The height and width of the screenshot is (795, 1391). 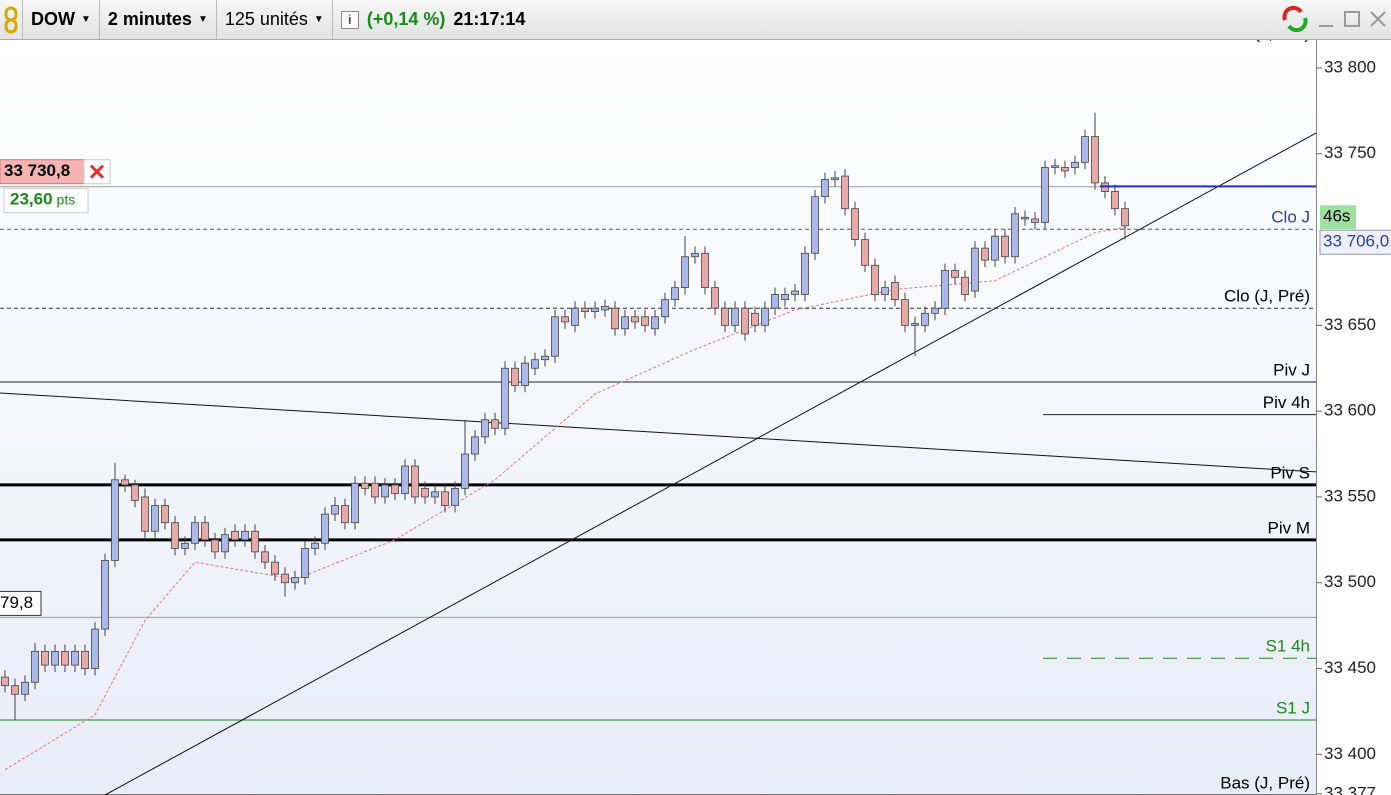 What do you see at coordinates (275, 19) in the screenshot?
I see `units-select: 125 unités ▼` at bounding box center [275, 19].